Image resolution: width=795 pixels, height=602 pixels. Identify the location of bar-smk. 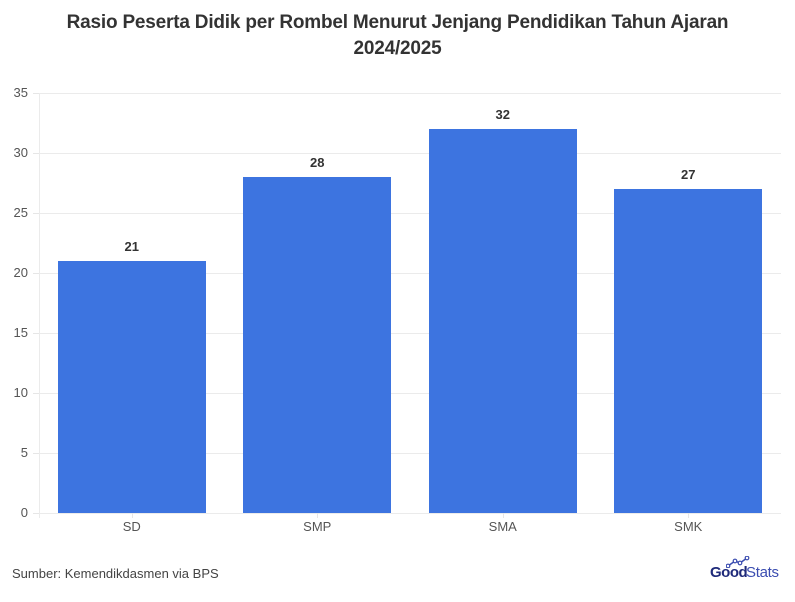
(688, 351).